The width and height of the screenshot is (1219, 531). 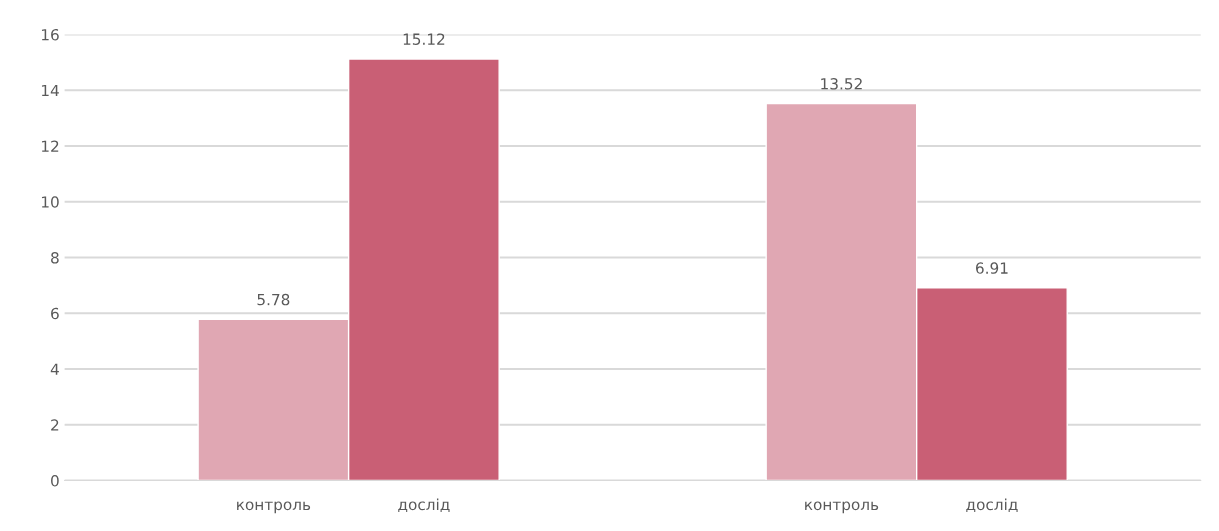 I want to click on data-label: 15.12, so click(x=424, y=39).